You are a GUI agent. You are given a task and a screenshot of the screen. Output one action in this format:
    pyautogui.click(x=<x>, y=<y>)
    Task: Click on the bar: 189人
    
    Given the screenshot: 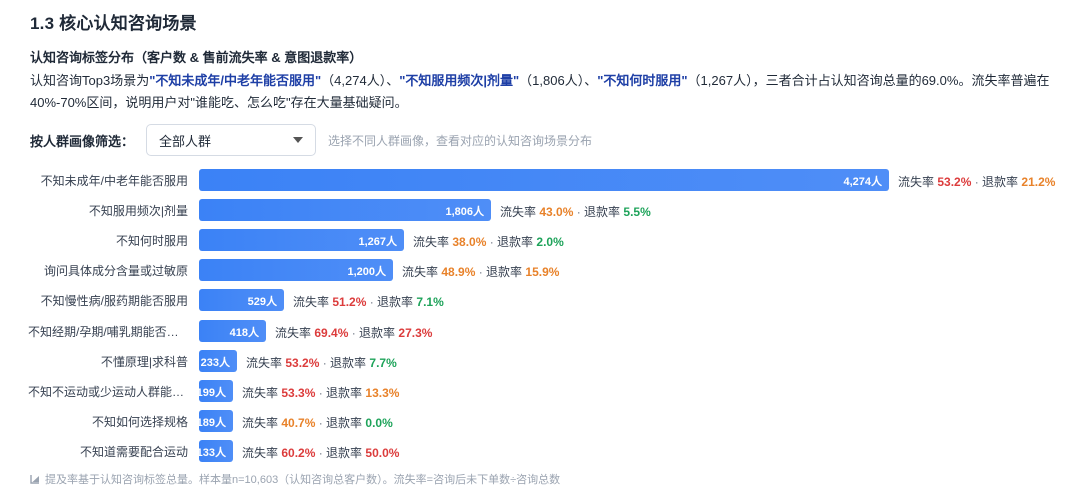 What is the action you would take?
    pyautogui.click(x=216, y=420)
    